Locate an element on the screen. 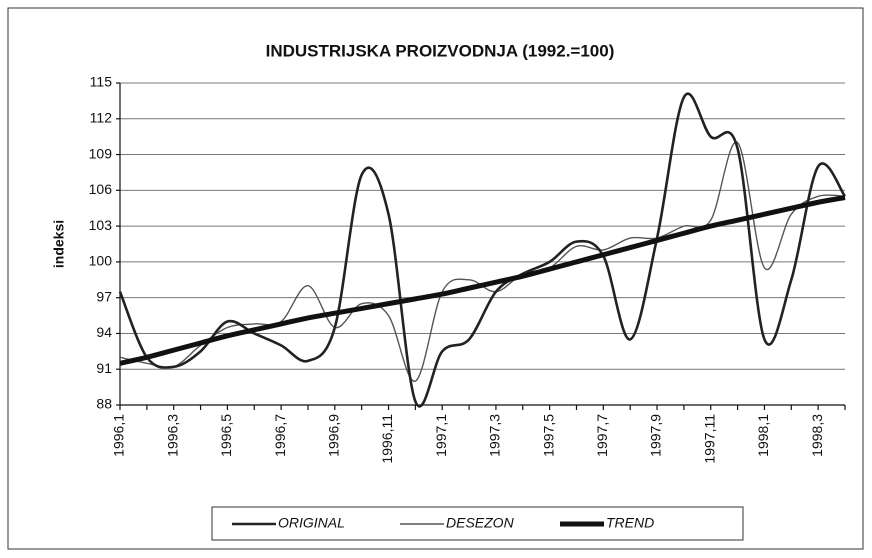 The width and height of the screenshot is (872, 558). y-tick-label: 103 is located at coordinates (101, 225).